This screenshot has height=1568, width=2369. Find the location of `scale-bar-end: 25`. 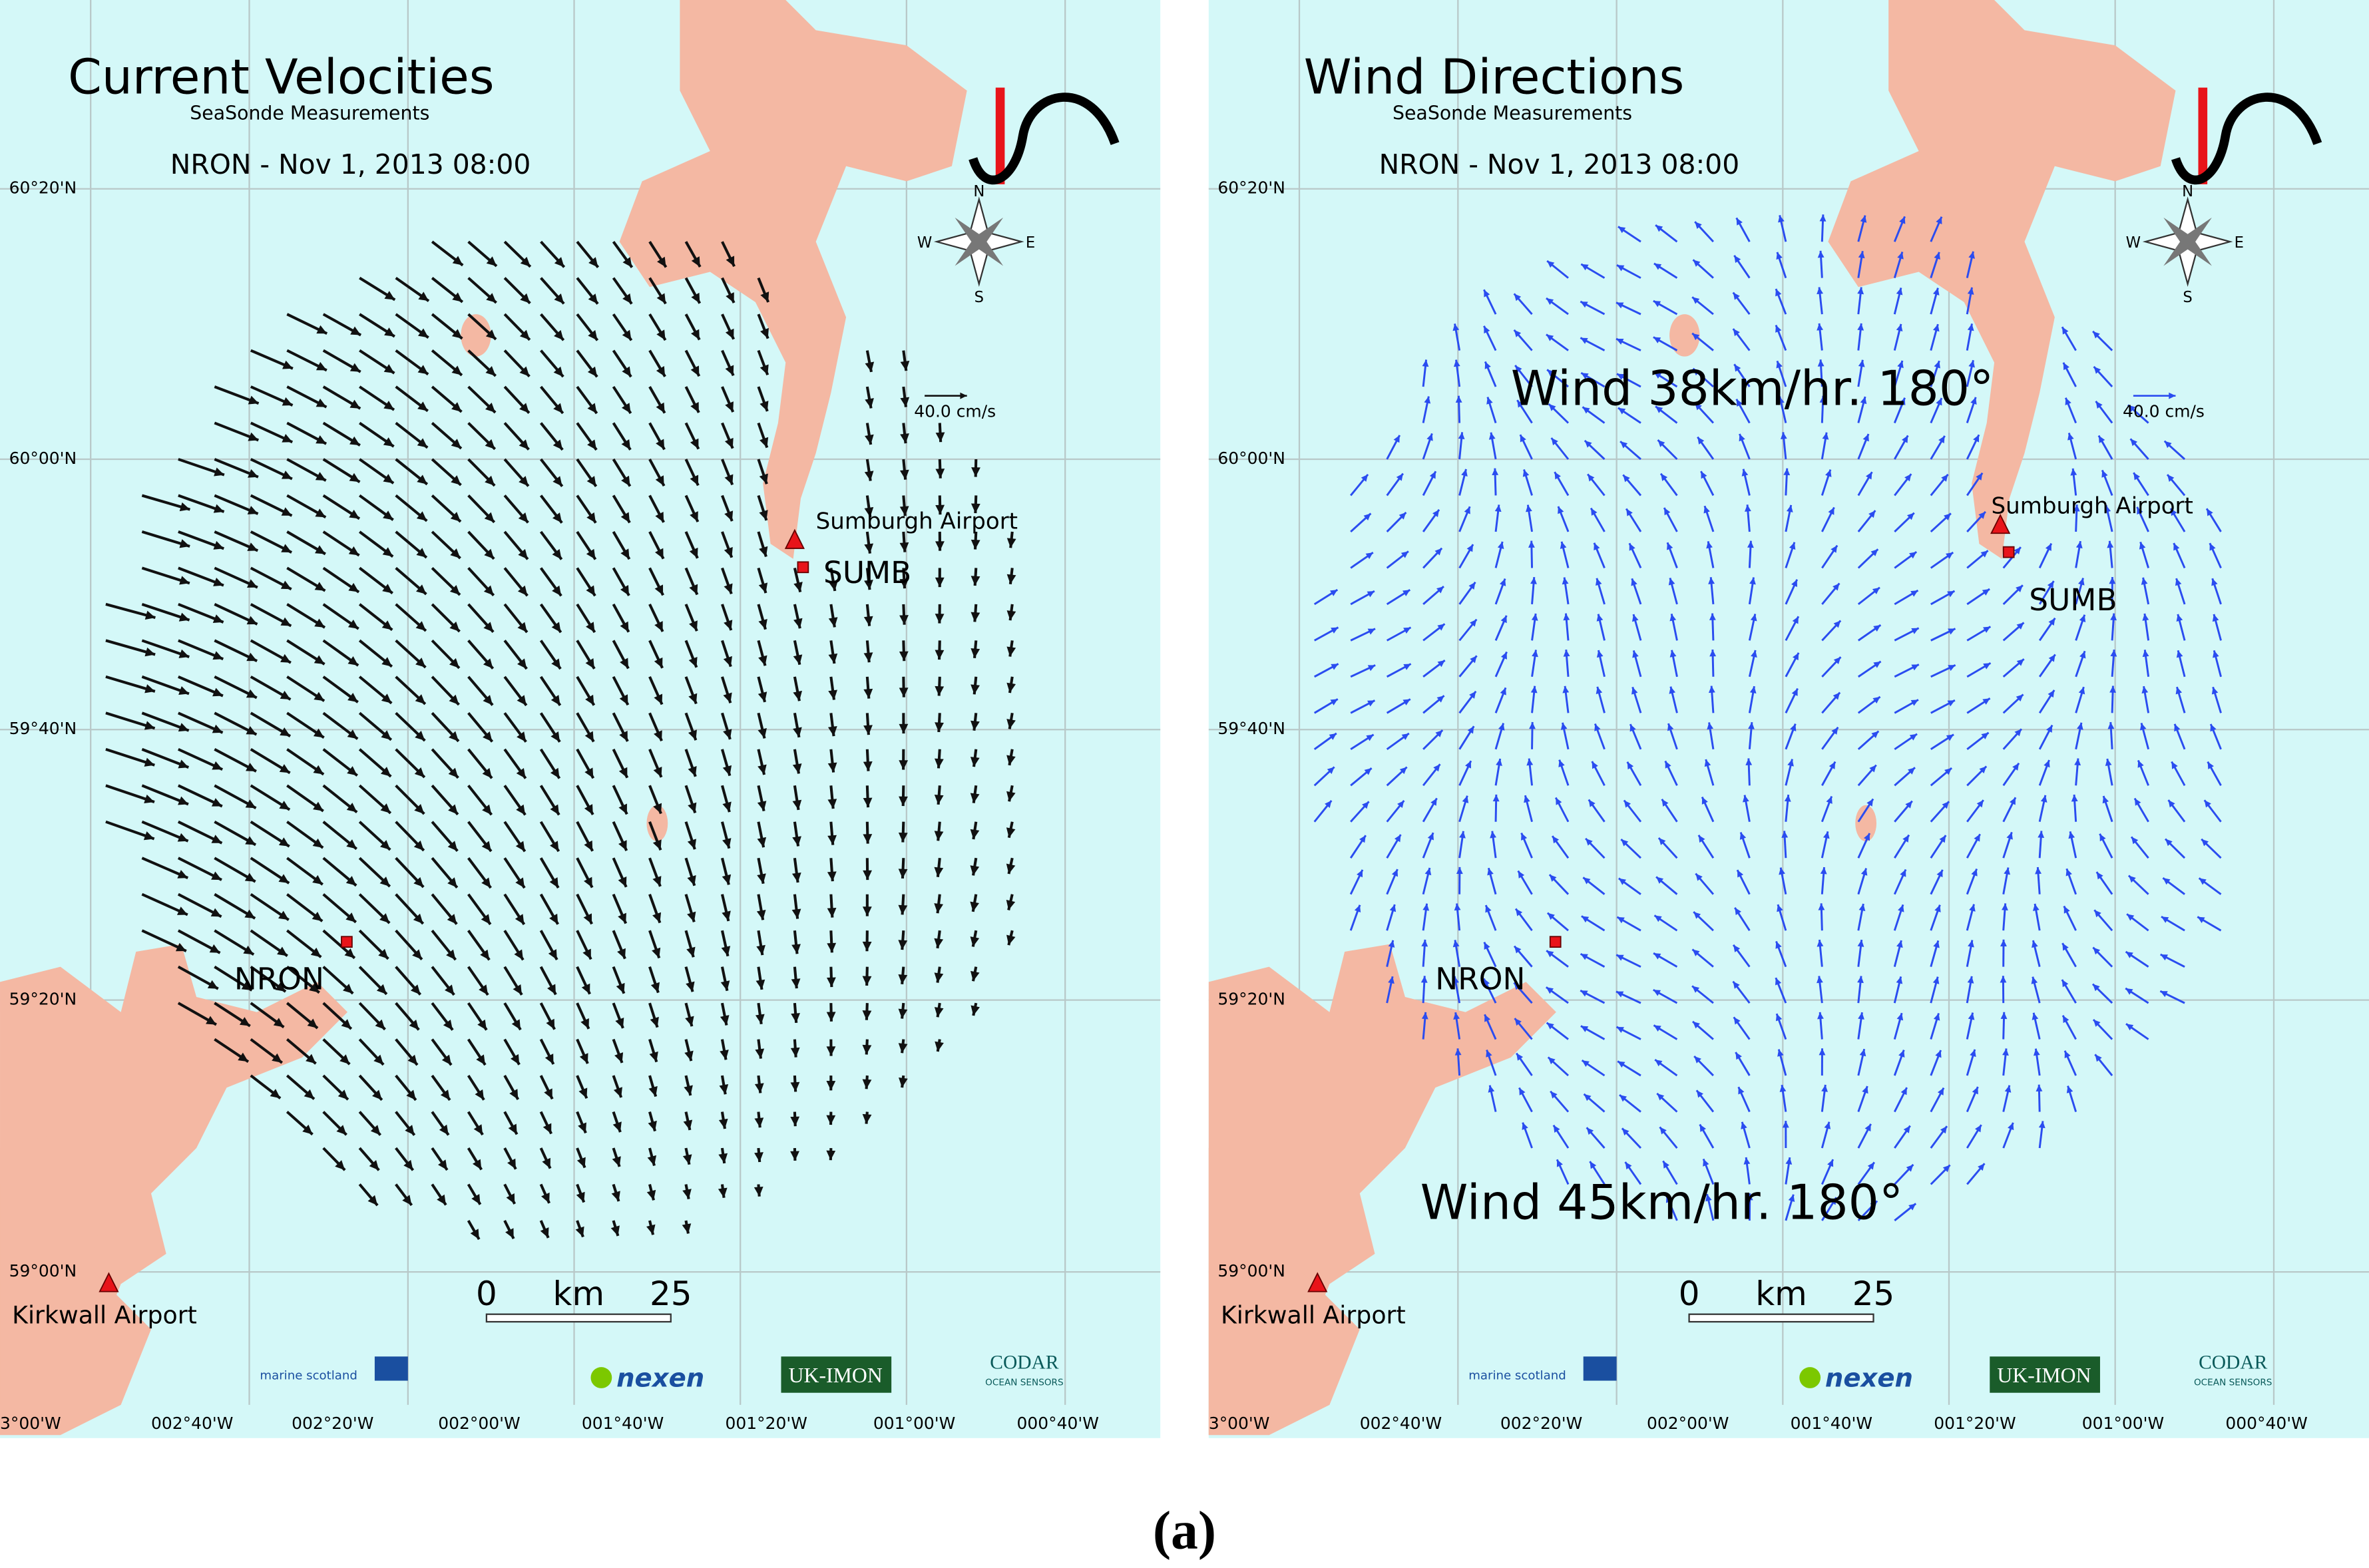

scale-bar-end: 25 is located at coordinates (671, 1293).